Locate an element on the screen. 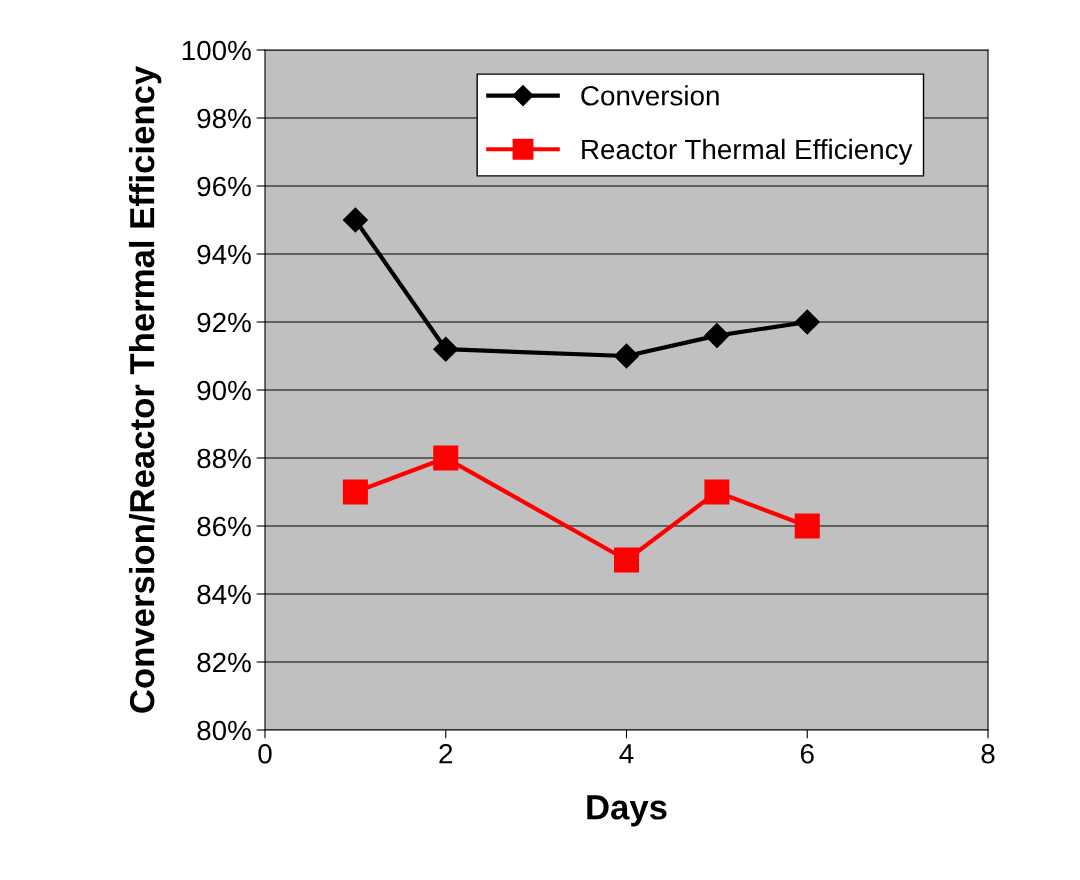 The width and height of the screenshot is (1080, 880). y-tick-label: 82% is located at coordinates (224, 662).